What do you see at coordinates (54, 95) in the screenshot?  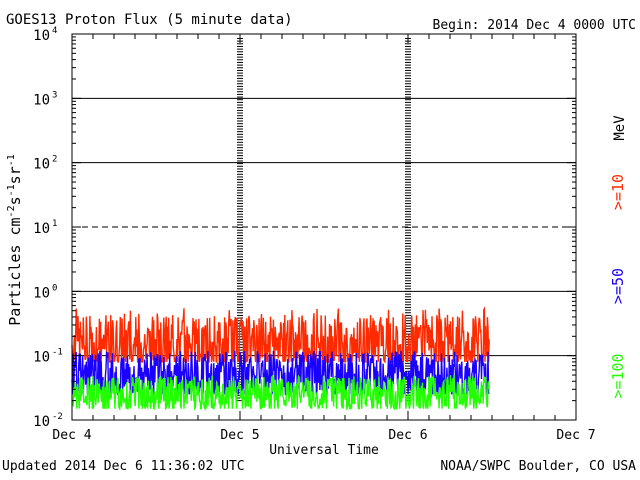 I see `y-tick-exponent: 3` at bounding box center [54, 95].